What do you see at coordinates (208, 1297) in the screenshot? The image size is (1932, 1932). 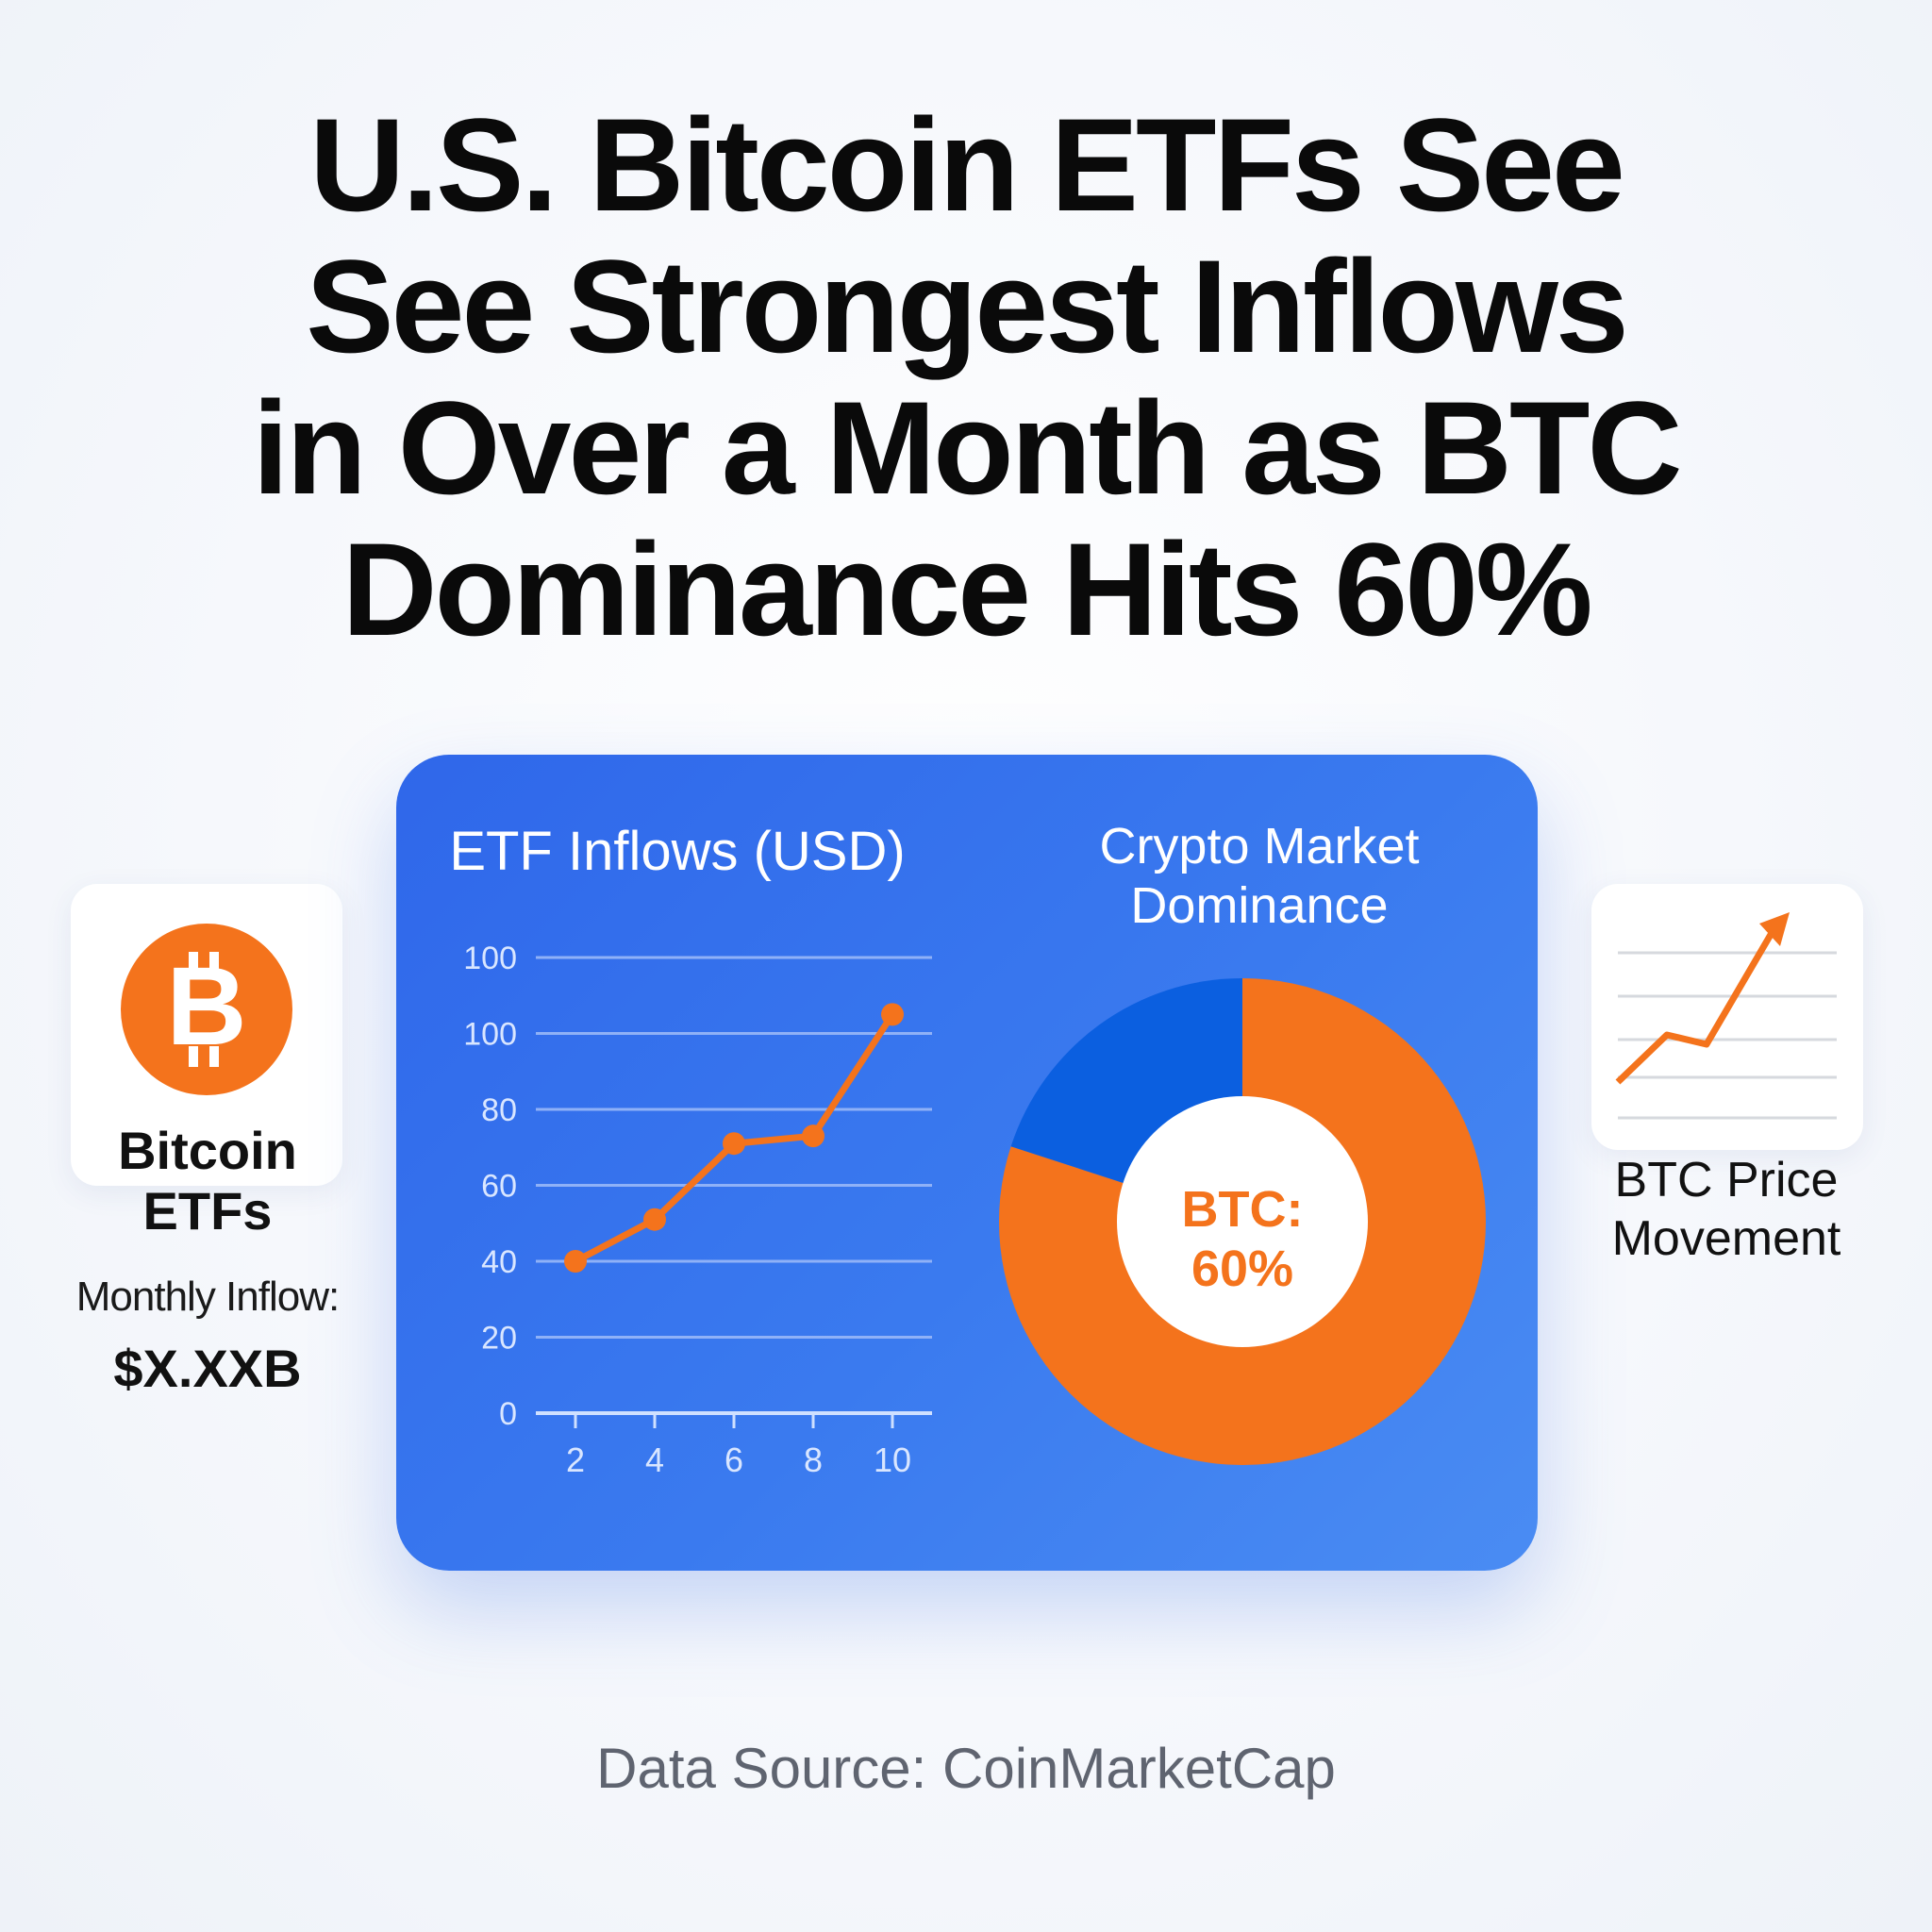 I see `monthly-inflow-label: Monthly Inflow:` at bounding box center [208, 1297].